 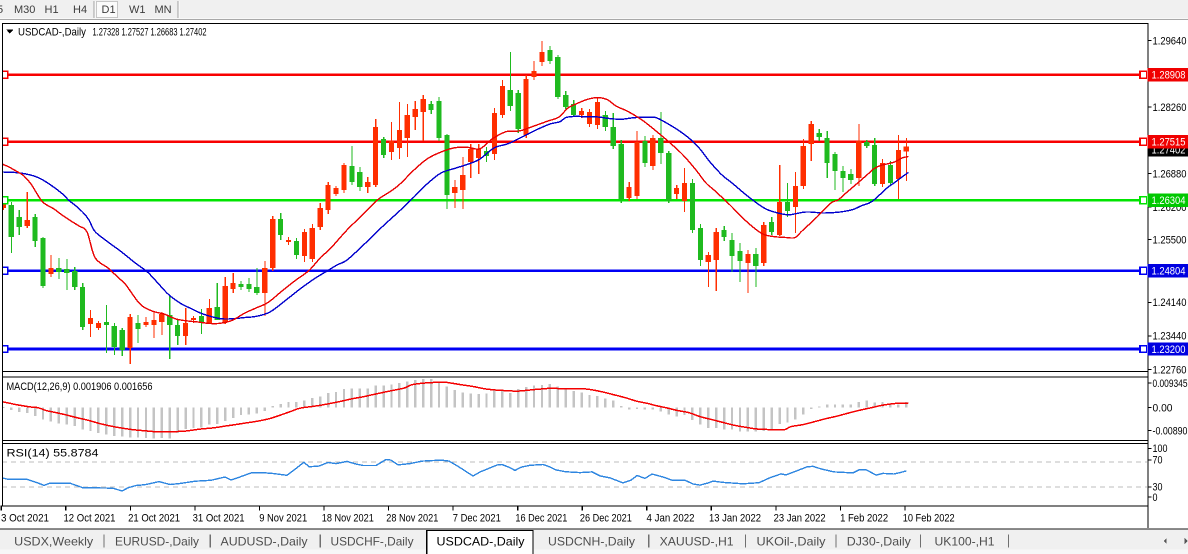 What do you see at coordinates (157, 542) in the screenshot?
I see `svg-text: EURUSD-,Daily` at bounding box center [157, 542].